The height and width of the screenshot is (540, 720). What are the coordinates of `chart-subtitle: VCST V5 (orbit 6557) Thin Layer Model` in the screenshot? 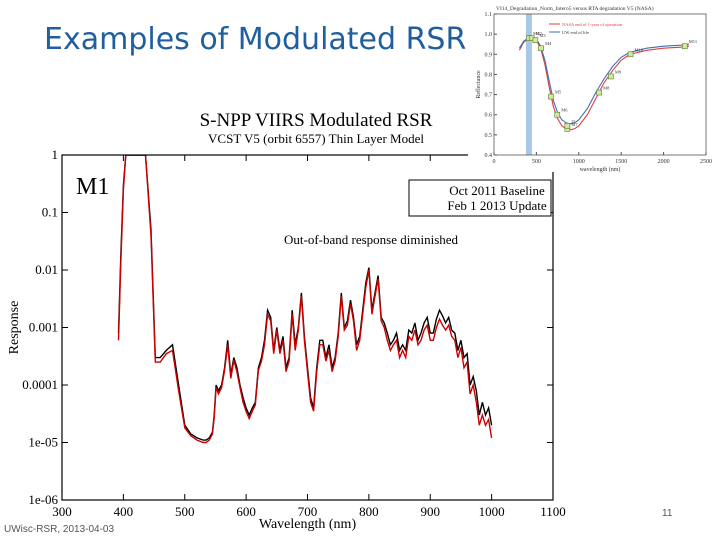 It's located at (316, 138).